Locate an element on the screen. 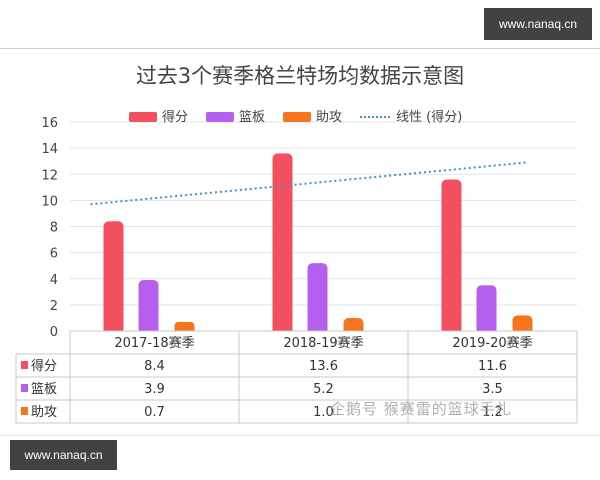  table-cell: 3.5 is located at coordinates (492, 389).